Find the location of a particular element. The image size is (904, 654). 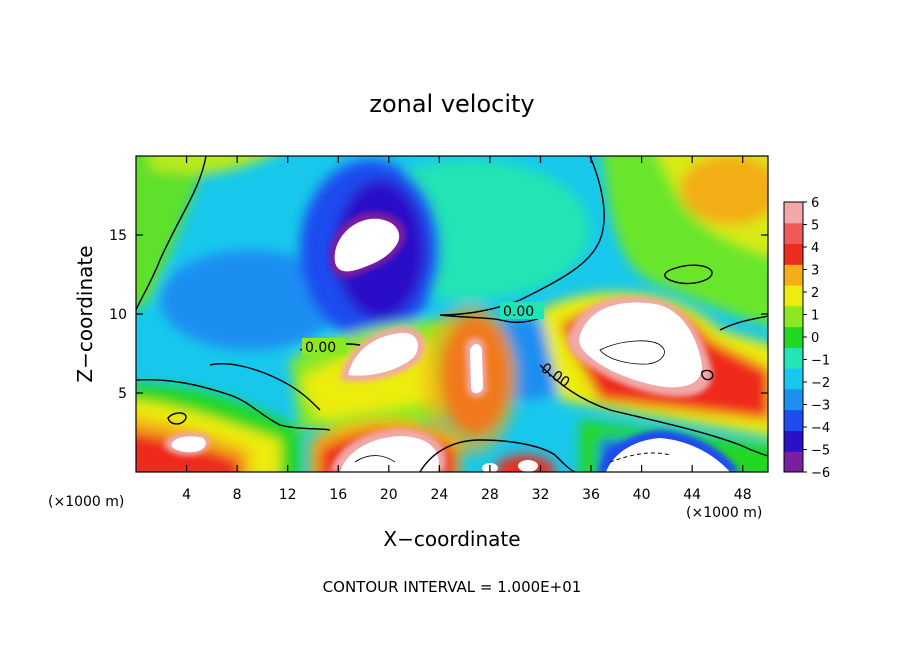

field-blue-left is located at coordinates (250, 300).